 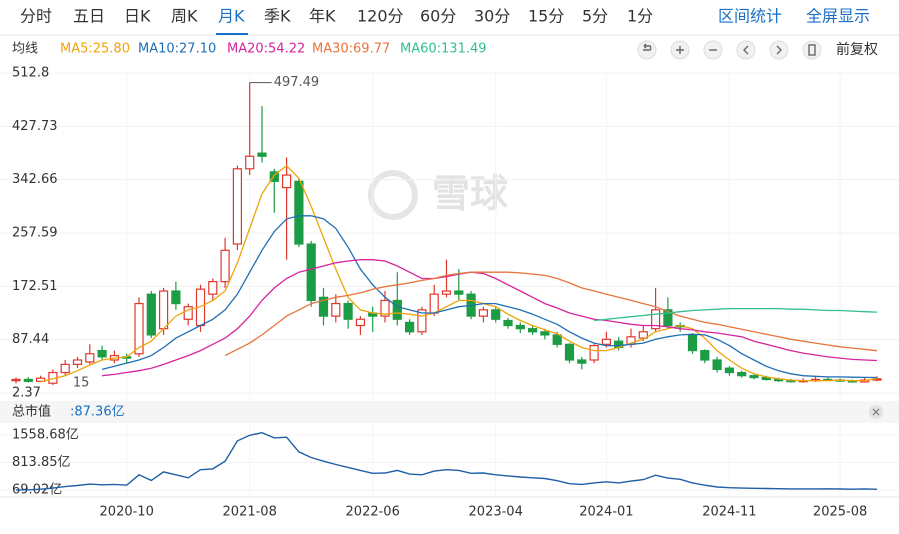 What do you see at coordinates (266, 49) in the screenshot?
I see `legend-entry: MA20:54.22` at bounding box center [266, 49].